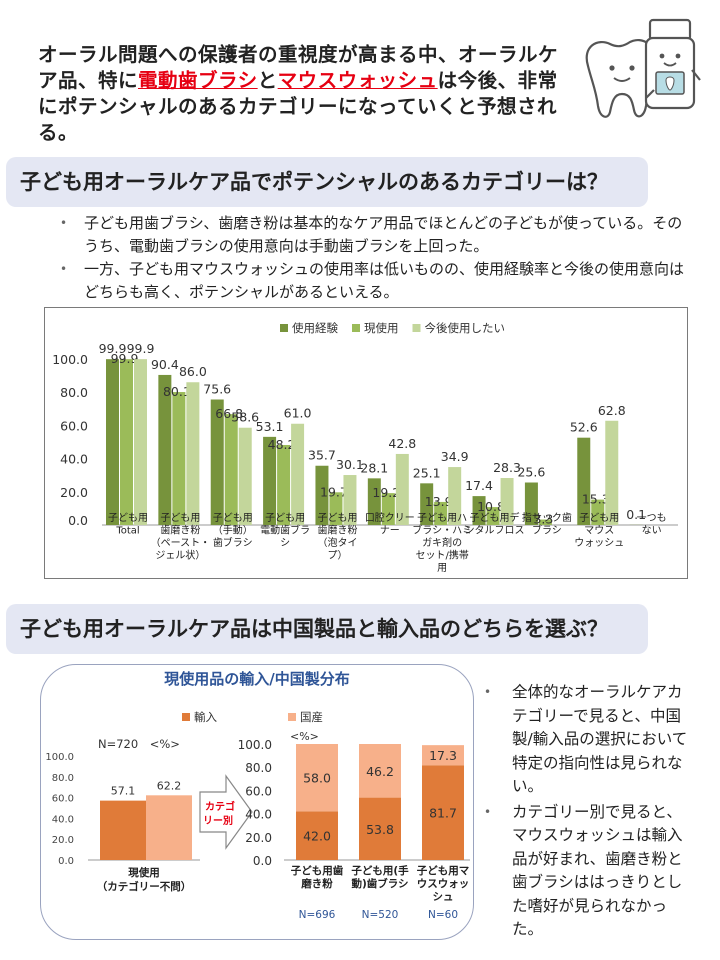 The height and width of the screenshot is (960, 720). I want to click on chart1-data-label: 35.7, so click(322, 455).